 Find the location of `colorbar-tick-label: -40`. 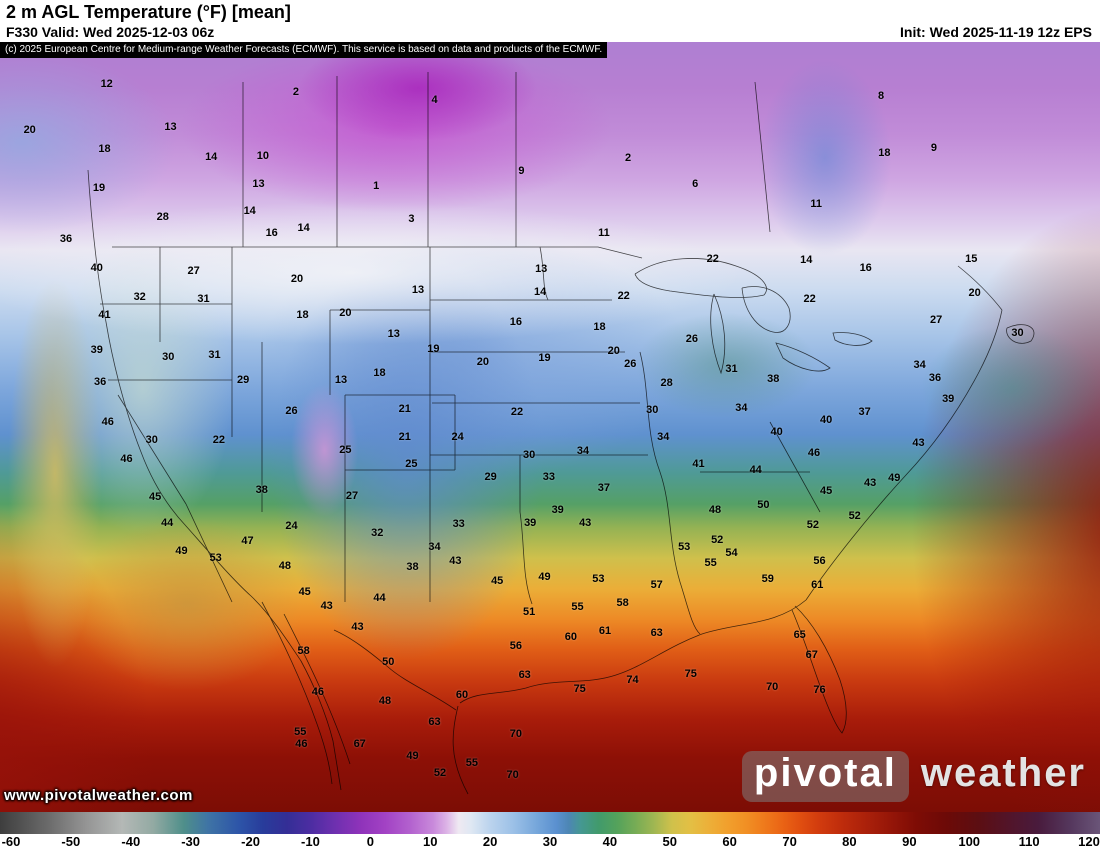

colorbar-tick-label: -40 is located at coordinates (131, 841).